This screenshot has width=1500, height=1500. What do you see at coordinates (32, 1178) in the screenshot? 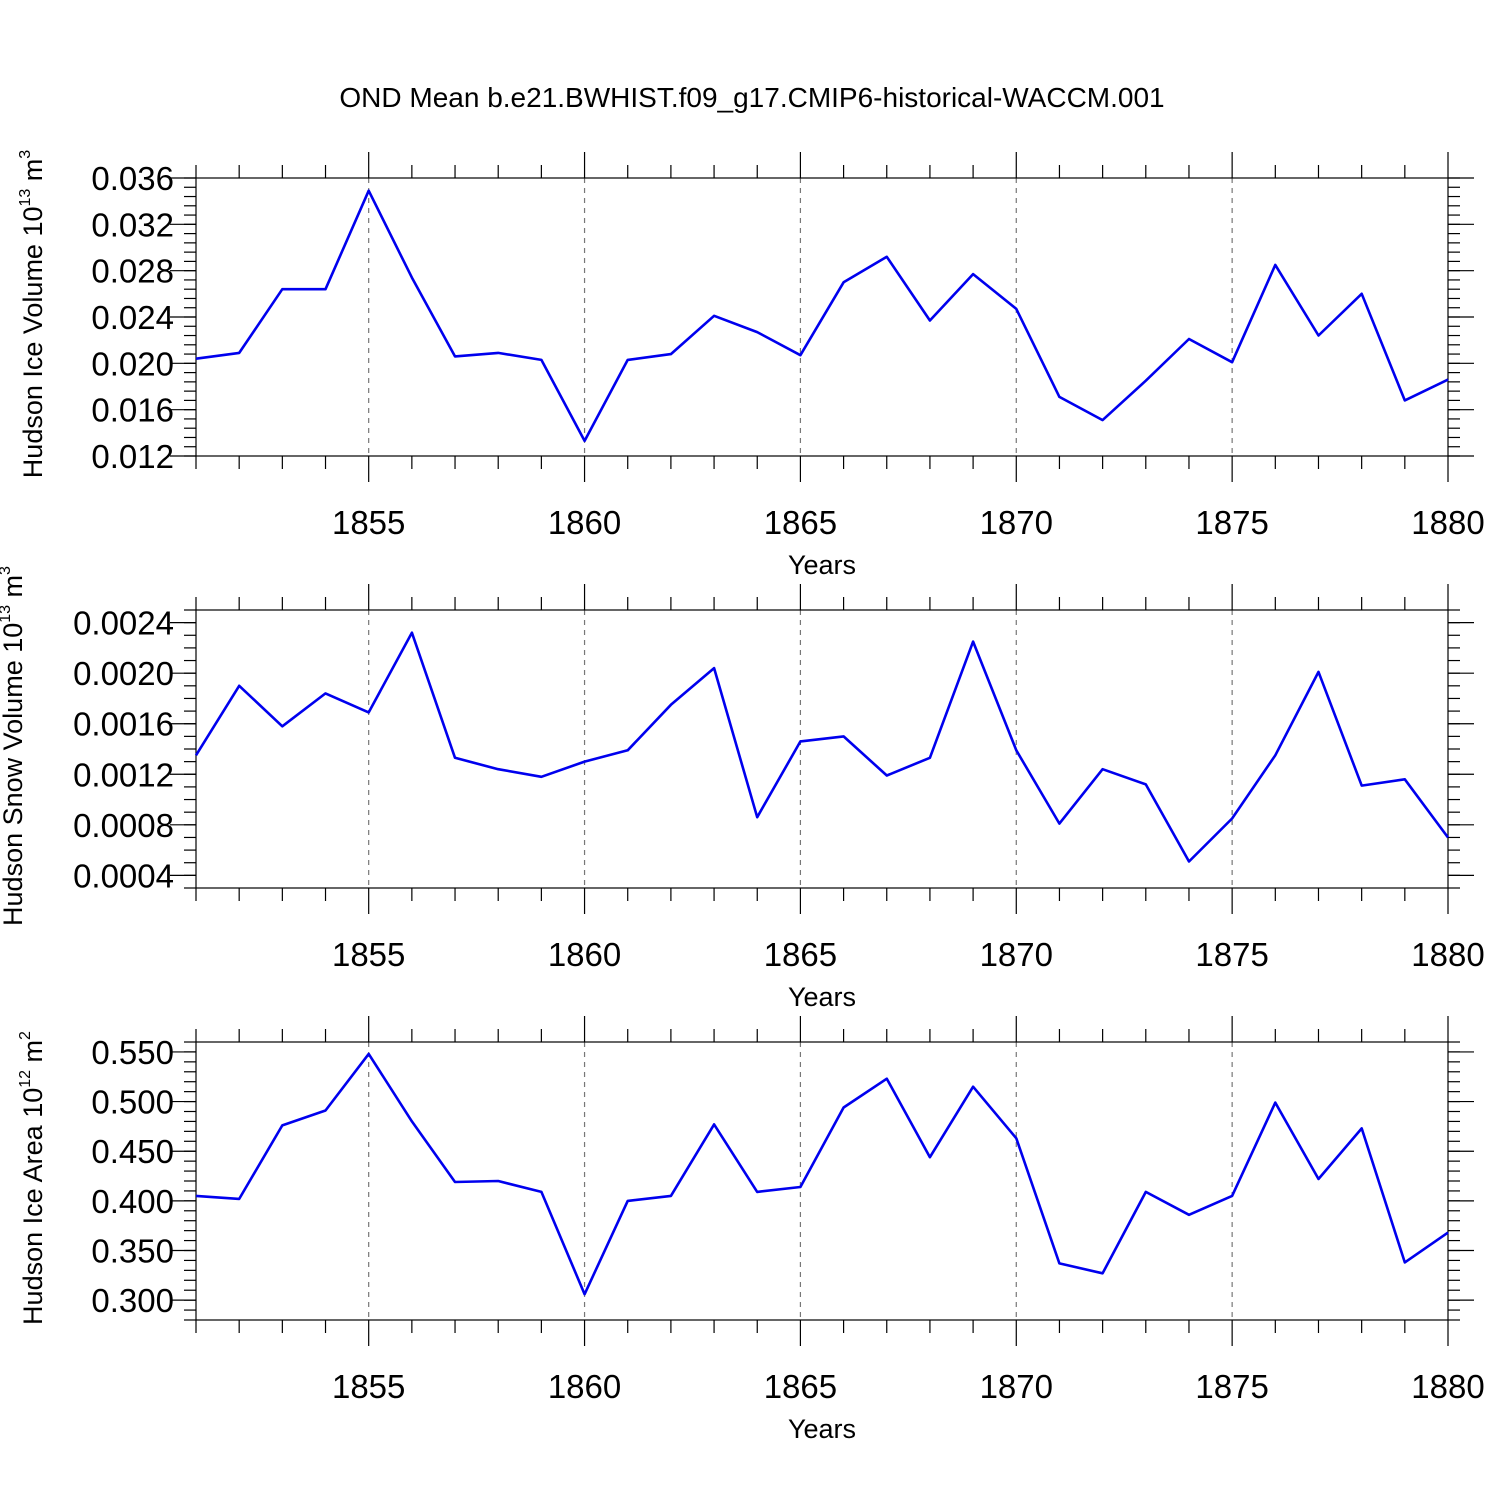
I see `y-axis-label: Hudson Ice Area 1012 m2` at bounding box center [32, 1178].